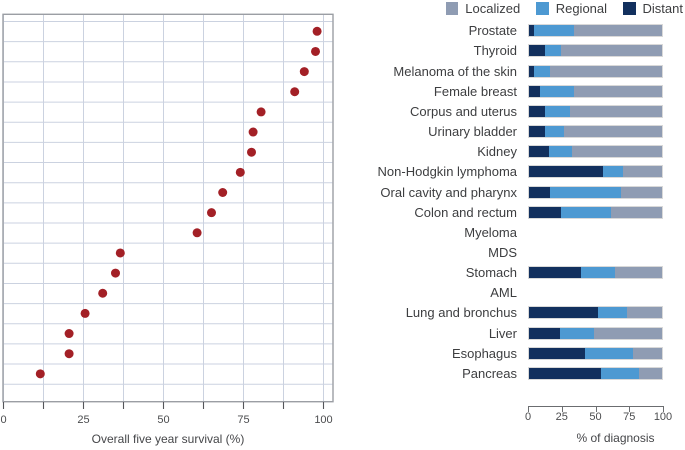 The height and width of the screenshot is (450, 685). I want to click on legend-item-regional: Regional, so click(571, 8).